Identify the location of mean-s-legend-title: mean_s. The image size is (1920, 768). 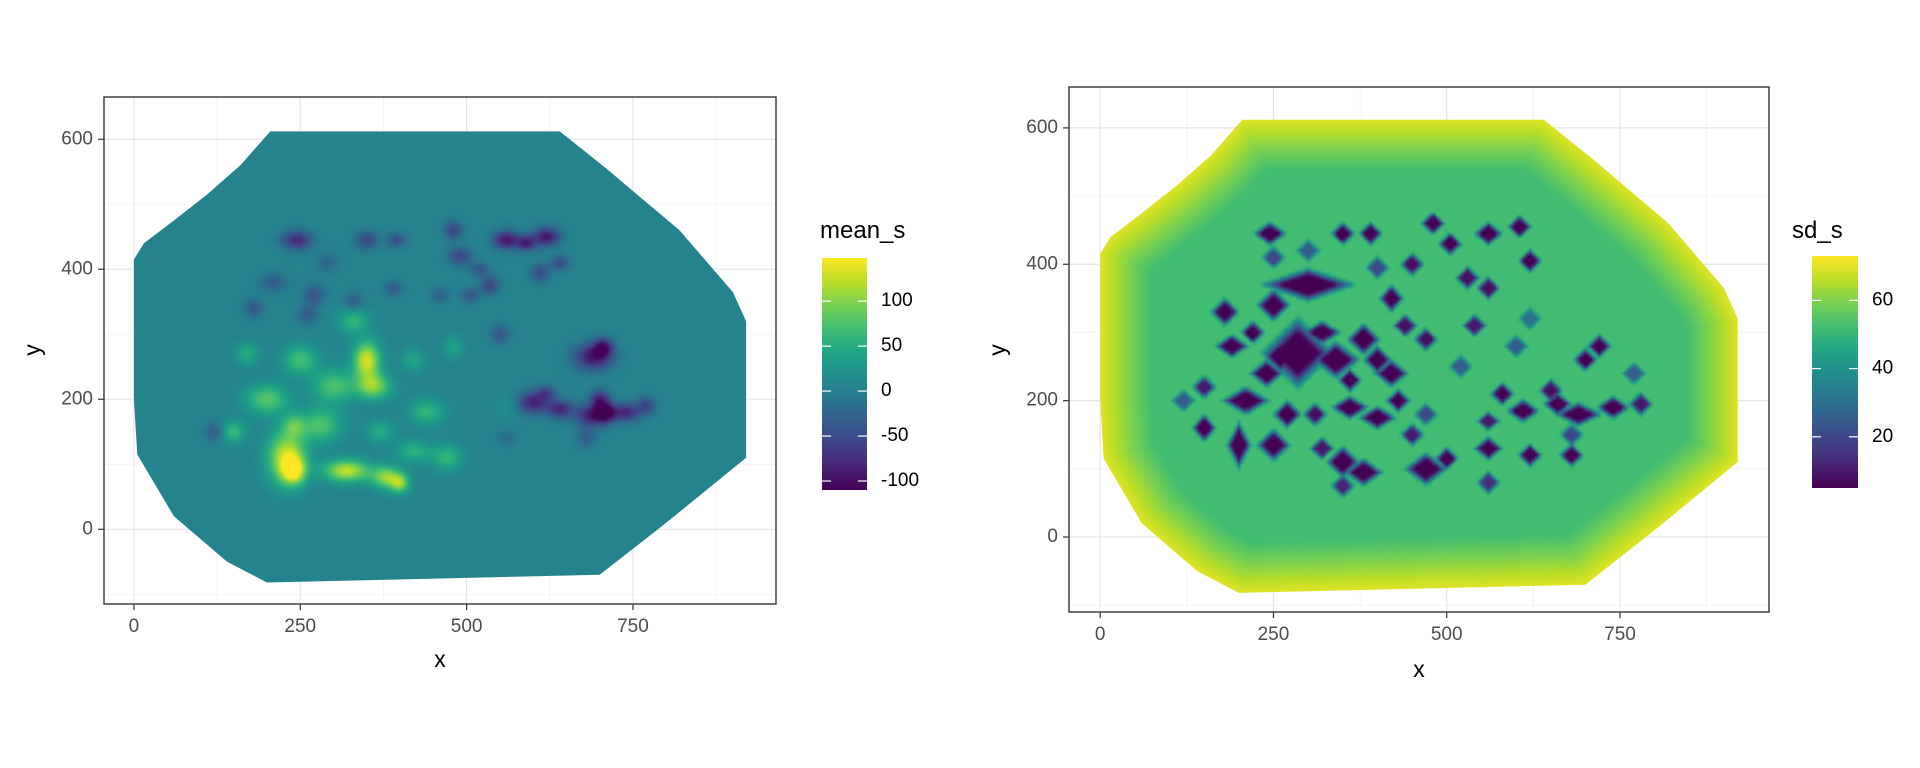
(862, 230).